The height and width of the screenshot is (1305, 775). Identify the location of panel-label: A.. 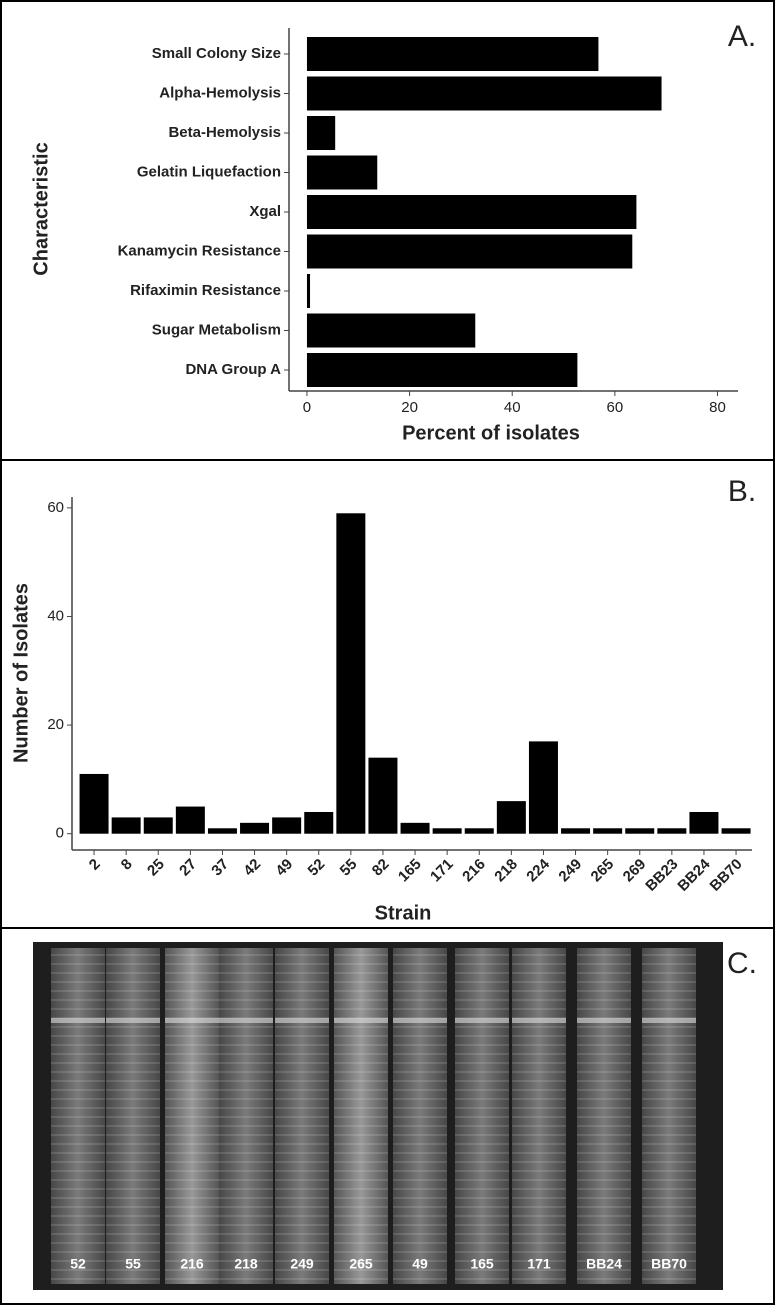
(742, 36).